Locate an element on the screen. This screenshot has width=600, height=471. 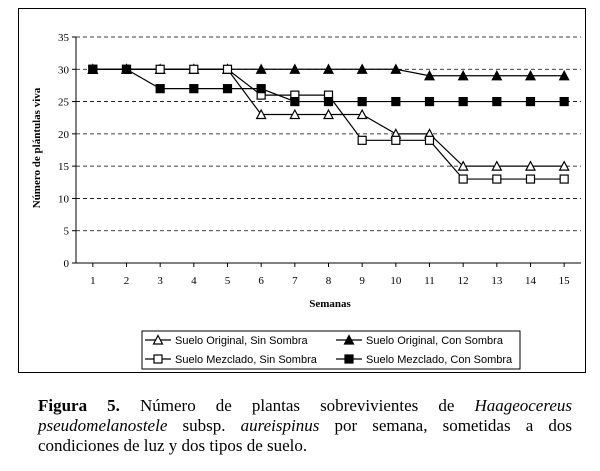
y-tick-label: 20 is located at coordinates (64, 135).